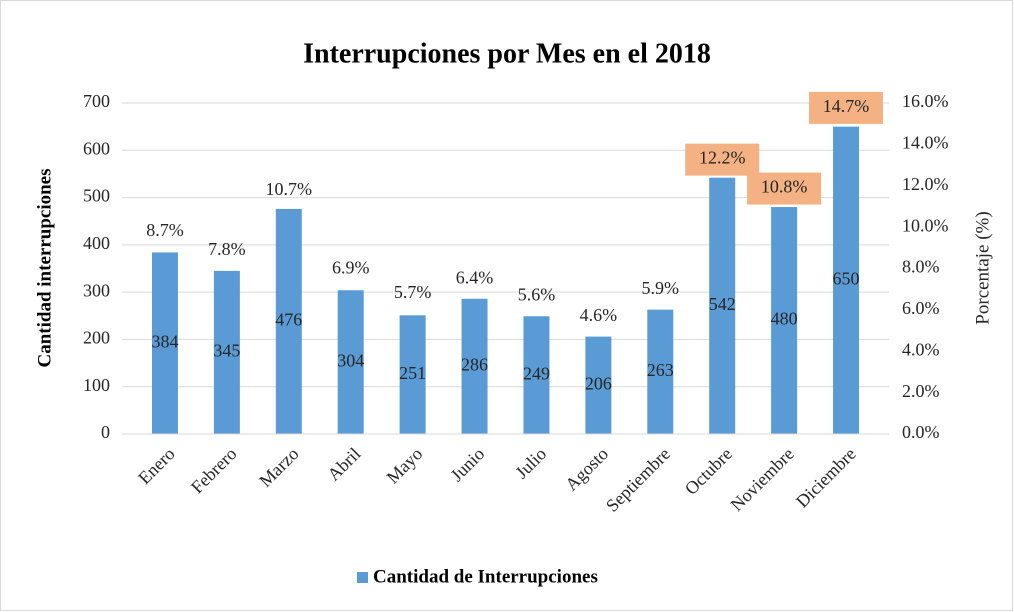  What do you see at coordinates (362, 577) in the screenshot?
I see `legend-swatch` at bounding box center [362, 577].